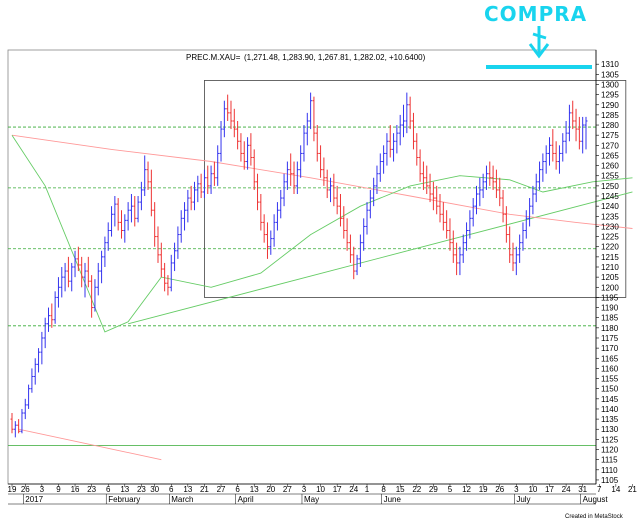 This screenshot has width=640, height=528. What do you see at coordinates (610, 84) in the screenshot?
I see `y-tick-label: 1300` at bounding box center [610, 84].